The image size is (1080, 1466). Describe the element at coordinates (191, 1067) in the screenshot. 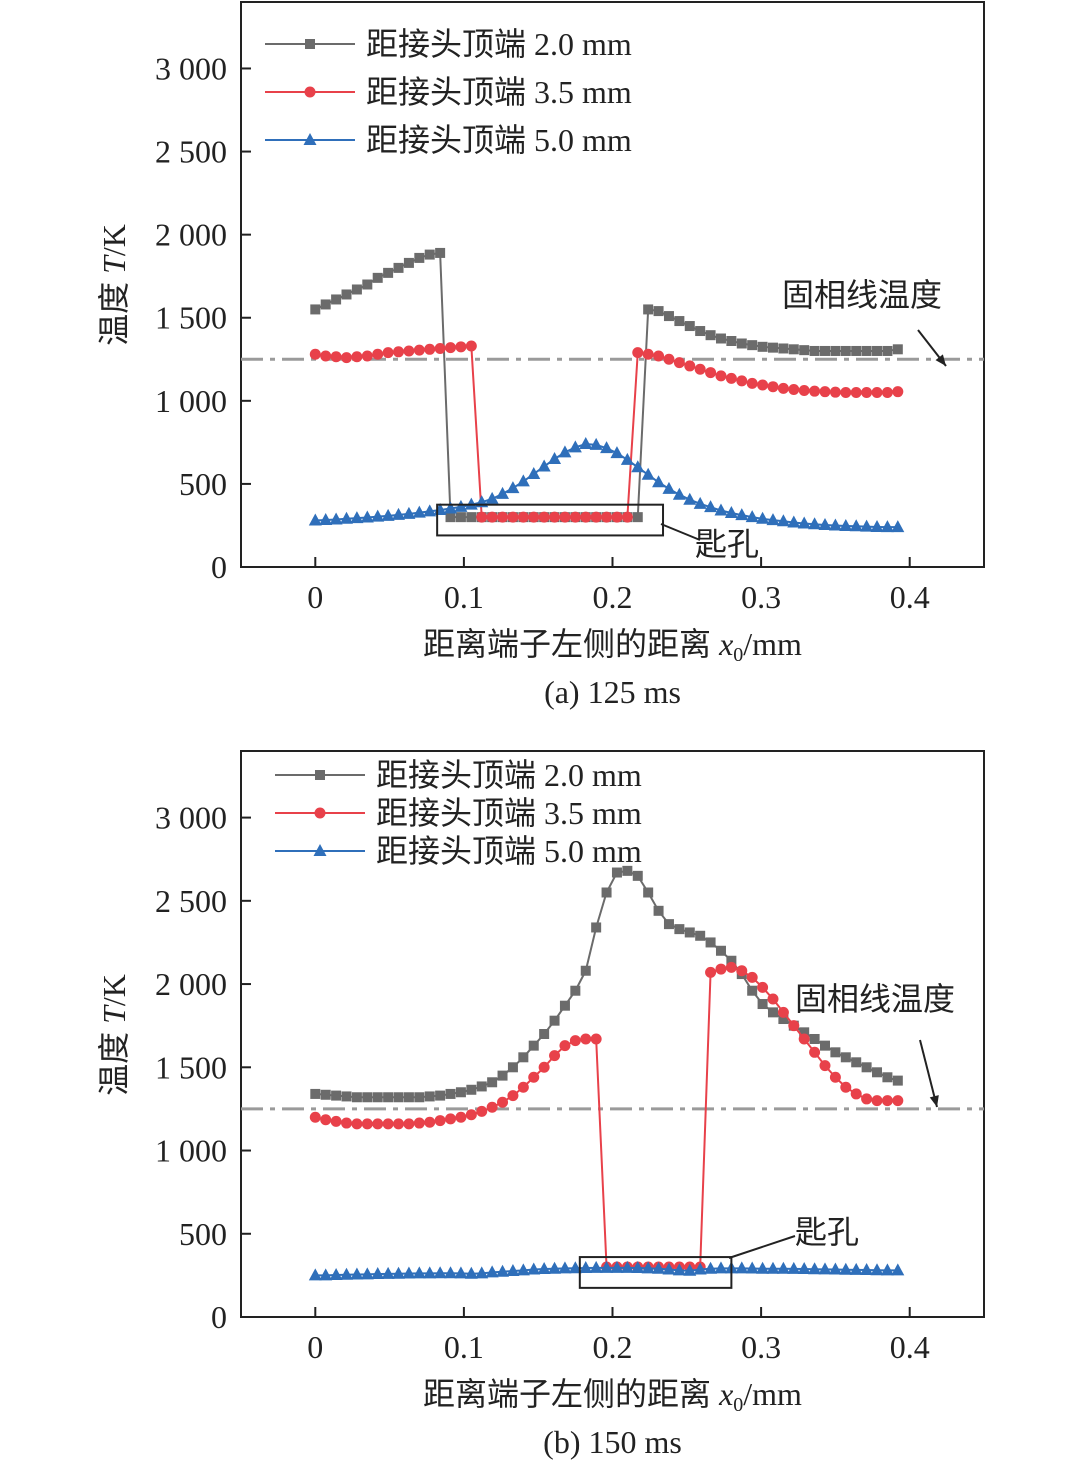

I see `y-tick-label: 1 500` at that location.